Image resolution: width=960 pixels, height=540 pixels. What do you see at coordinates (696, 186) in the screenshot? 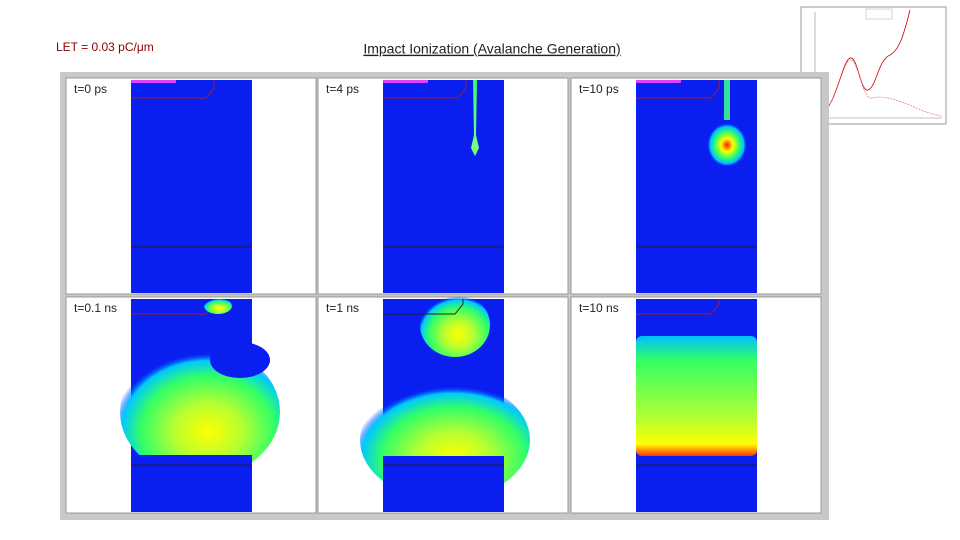
I see `panel: t=10 ps` at bounding box center [696, 186].